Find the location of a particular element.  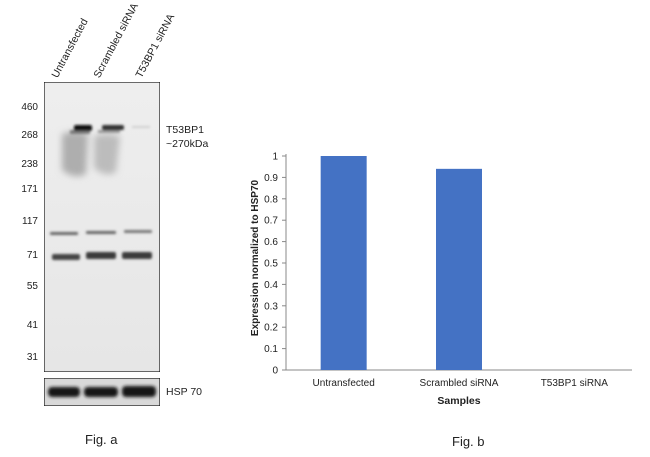

mw-marker-column: 460 268 238 171 117 71 55 41 31 is located at coordinates (19, 190).